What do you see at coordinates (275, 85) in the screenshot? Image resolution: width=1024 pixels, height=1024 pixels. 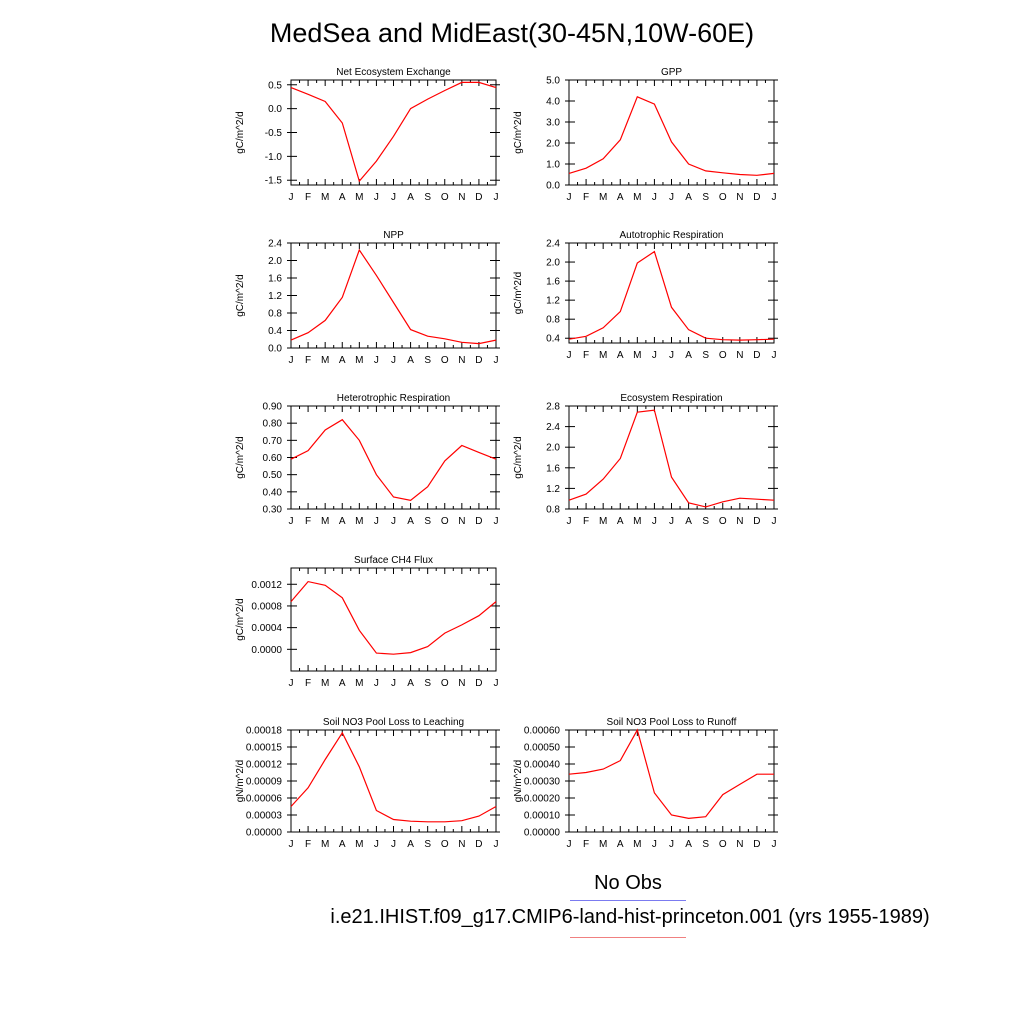 I see `y-tick-label: 0.5` at bounding box center [275, 85].